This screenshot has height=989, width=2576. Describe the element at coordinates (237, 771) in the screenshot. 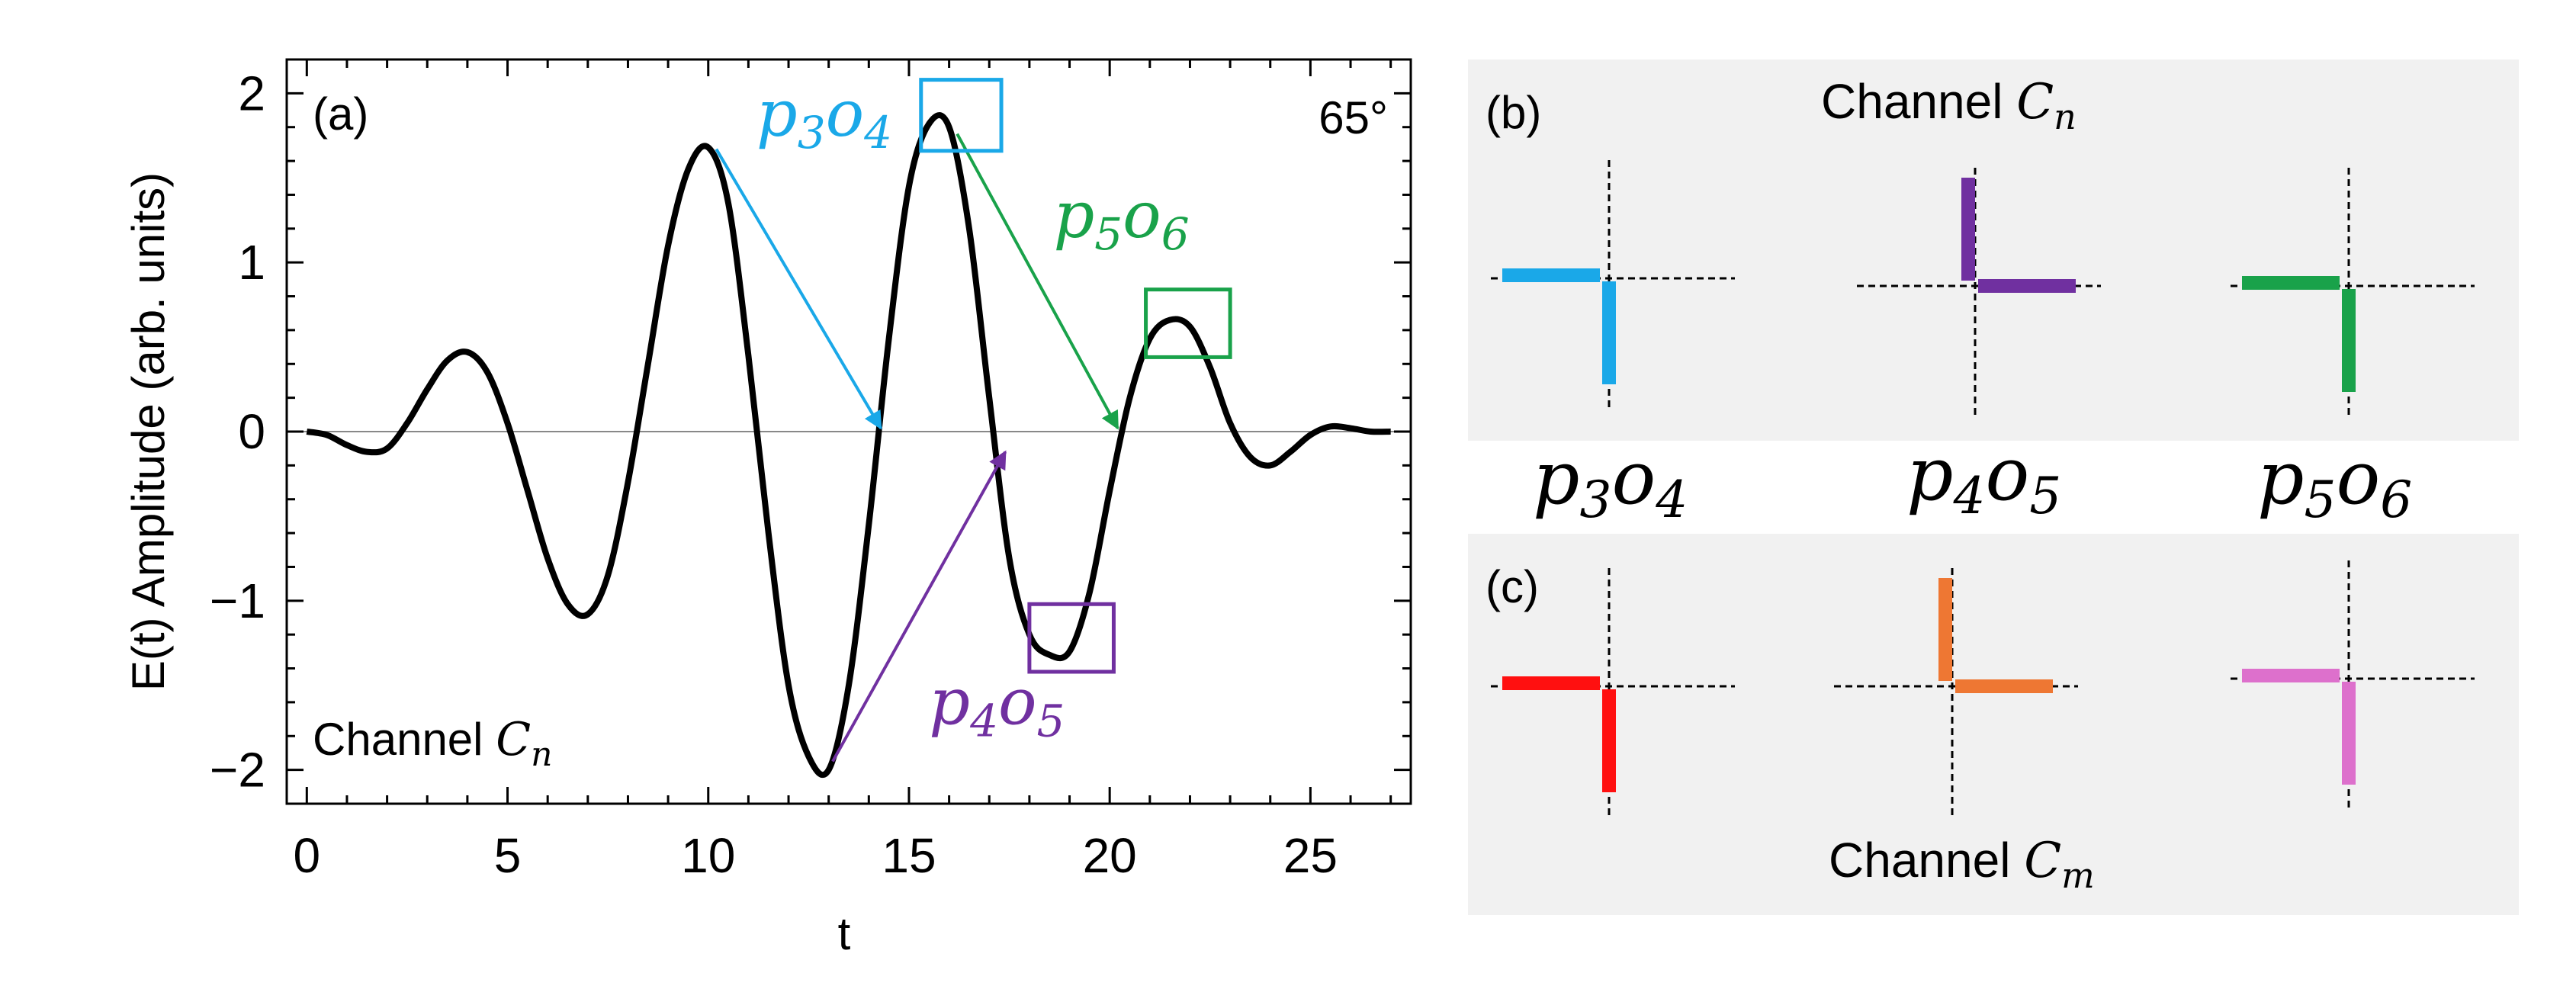

I see `y-tick-label: −2` at that location.